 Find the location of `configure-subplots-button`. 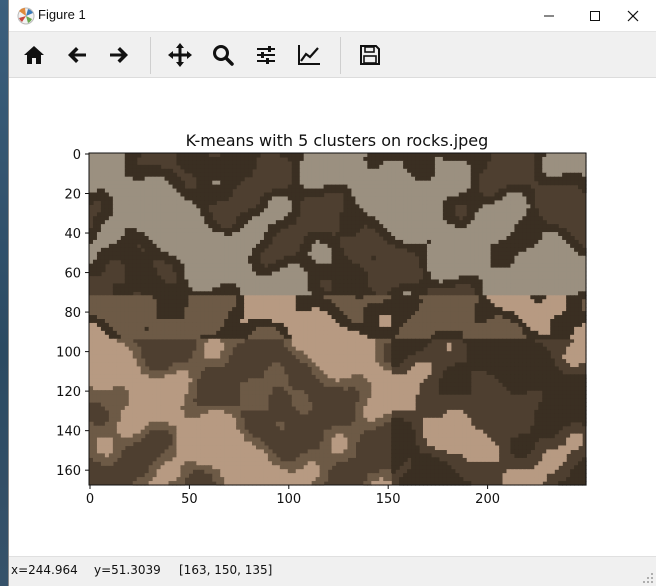

configure-subplots-button is located at coordinates (266, 55).